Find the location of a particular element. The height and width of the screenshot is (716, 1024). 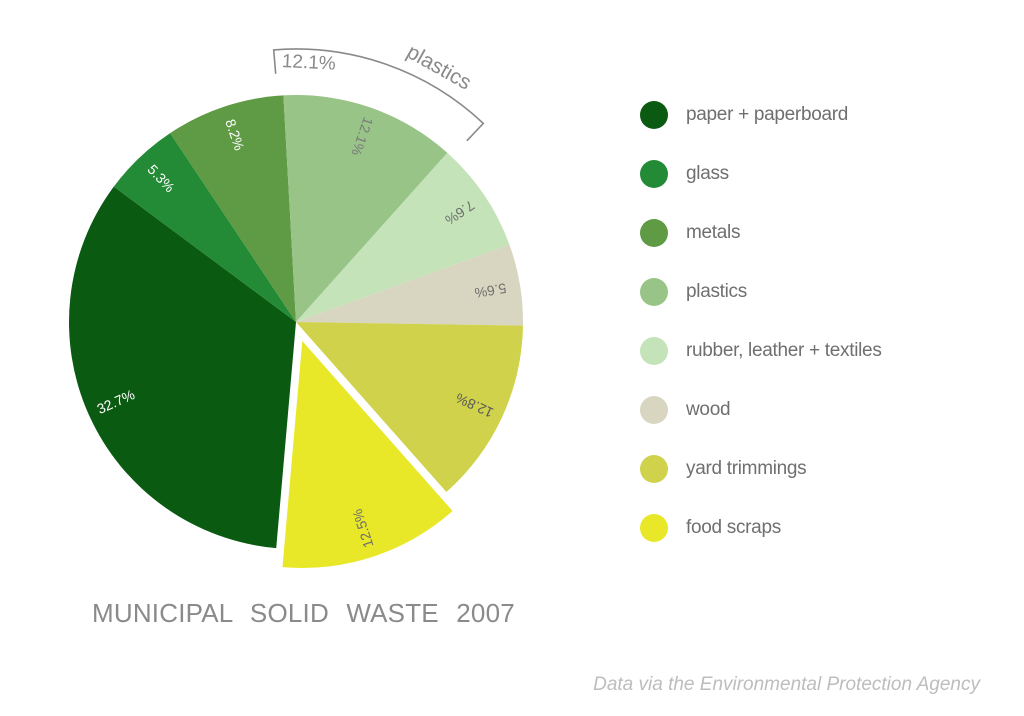

pie-slice-rubber-leather-textiles is located at coordinates (403, 237).